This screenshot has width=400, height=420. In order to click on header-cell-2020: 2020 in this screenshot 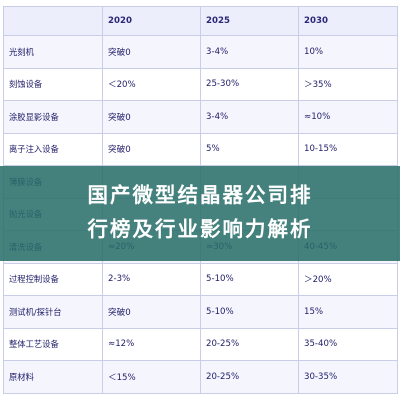, I will do `click(151, 21)`.